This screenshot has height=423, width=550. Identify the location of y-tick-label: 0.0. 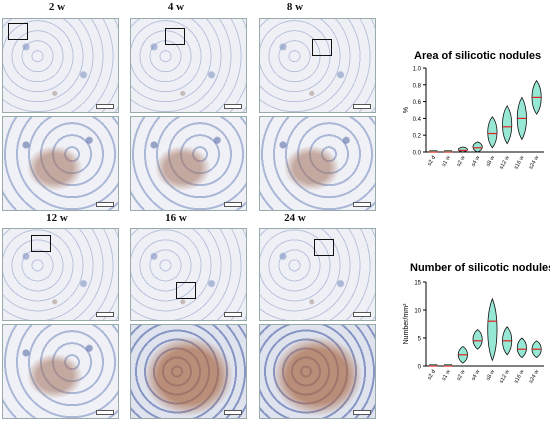
(417, 154).